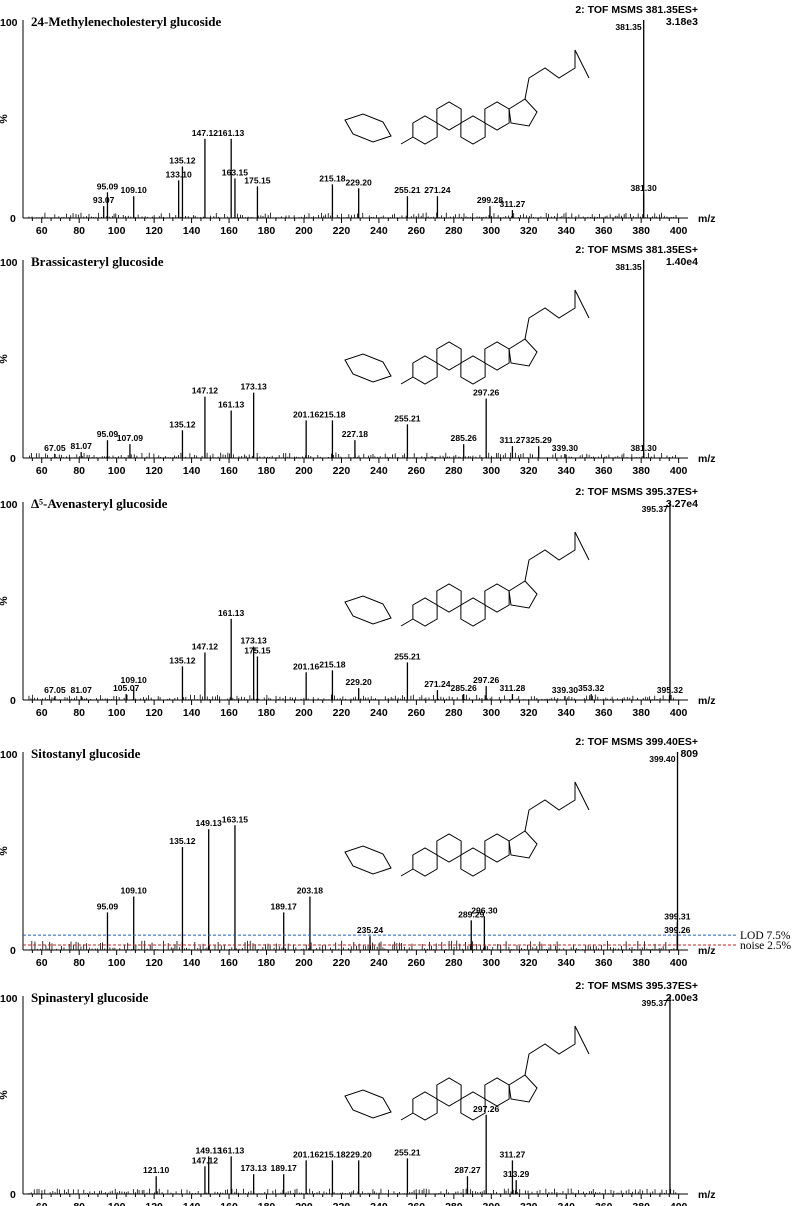  I want to click on panel-title: Sitostanyl glucoside, so click(86, 753).